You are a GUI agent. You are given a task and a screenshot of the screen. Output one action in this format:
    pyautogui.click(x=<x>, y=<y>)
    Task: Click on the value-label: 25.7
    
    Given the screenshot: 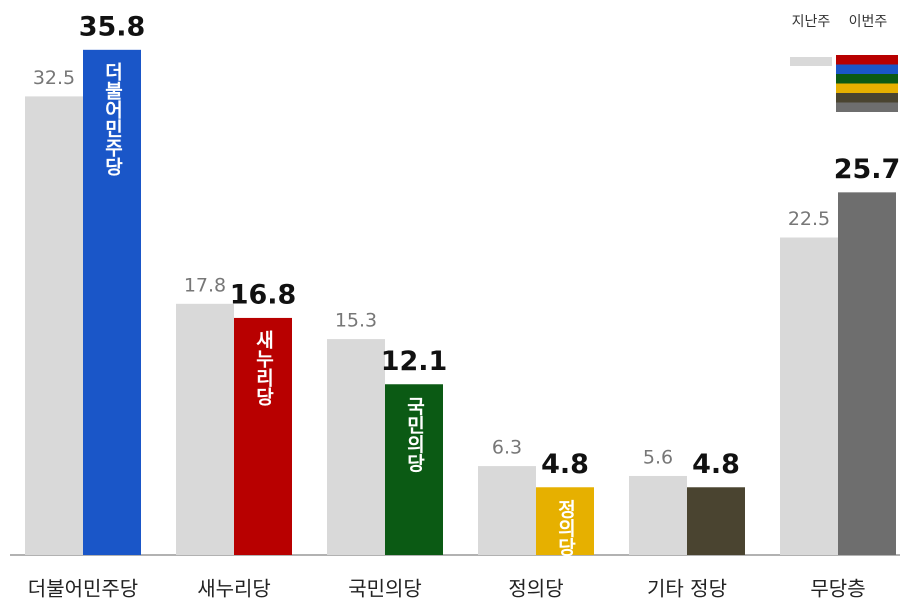 What is the action you would take?
    pyautogui.click(x=867, y=169)
    